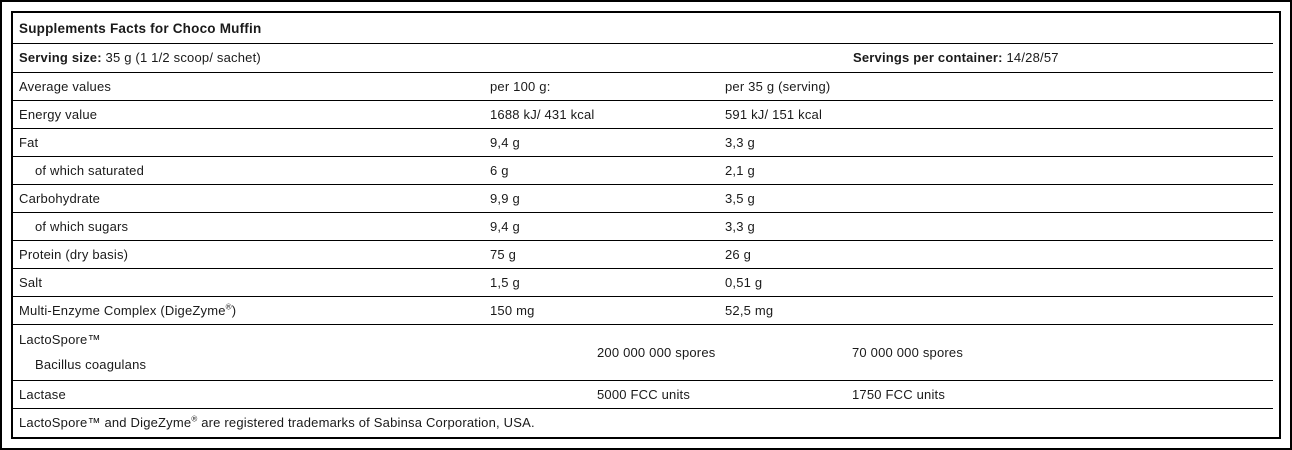 This screenshot has width=1292, height=450. What do you see at coordinates (58, 114) in the screenshot?
I see `row-label: Energy value` at bounding box center [58, 114].